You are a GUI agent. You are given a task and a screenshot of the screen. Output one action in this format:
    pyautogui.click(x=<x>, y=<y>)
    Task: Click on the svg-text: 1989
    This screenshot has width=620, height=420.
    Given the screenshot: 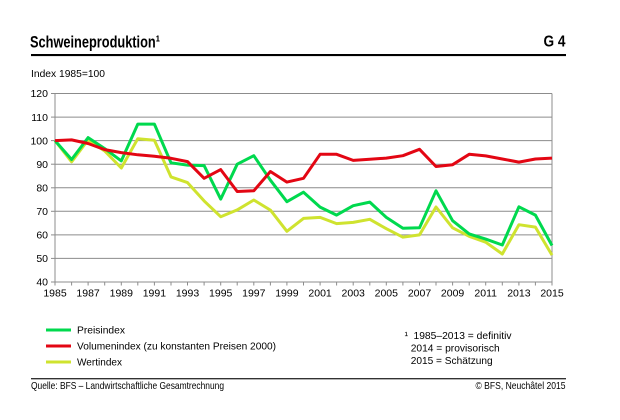 What is the action you would take?
    pyautogui.click(x=122, y=294)
    